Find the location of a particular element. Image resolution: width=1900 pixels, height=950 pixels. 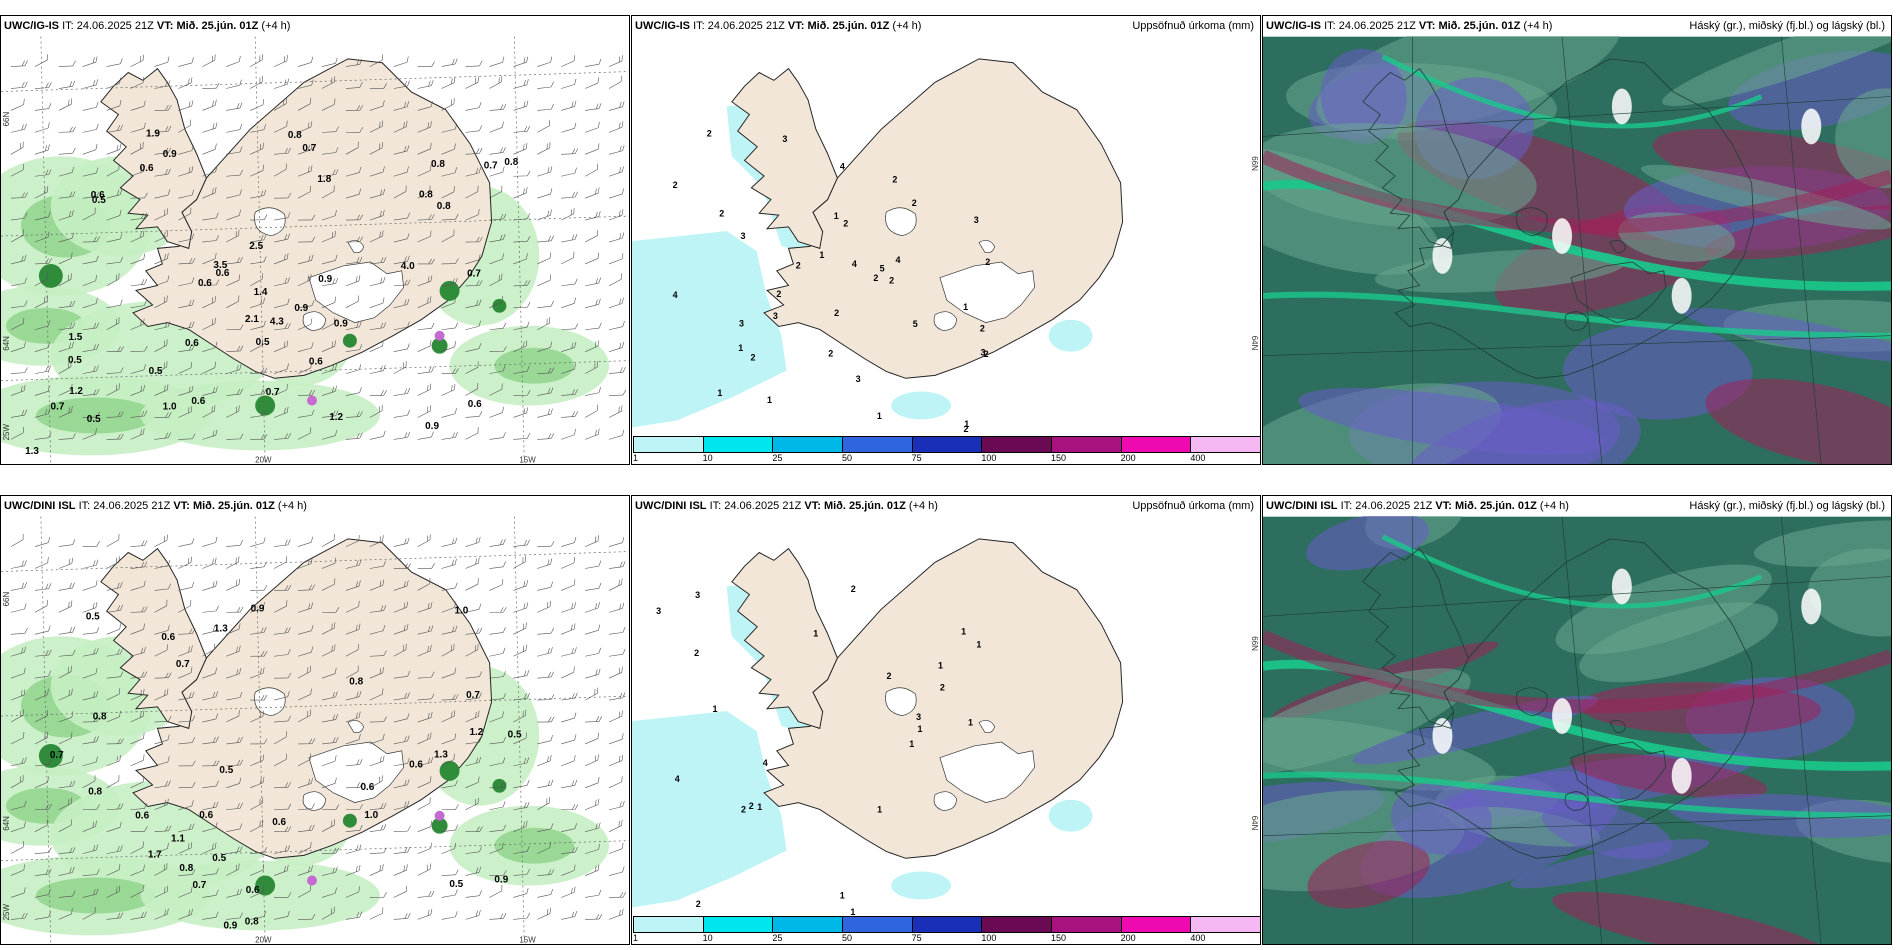

latitude-label: 66N is located at coordinates (6, 599).